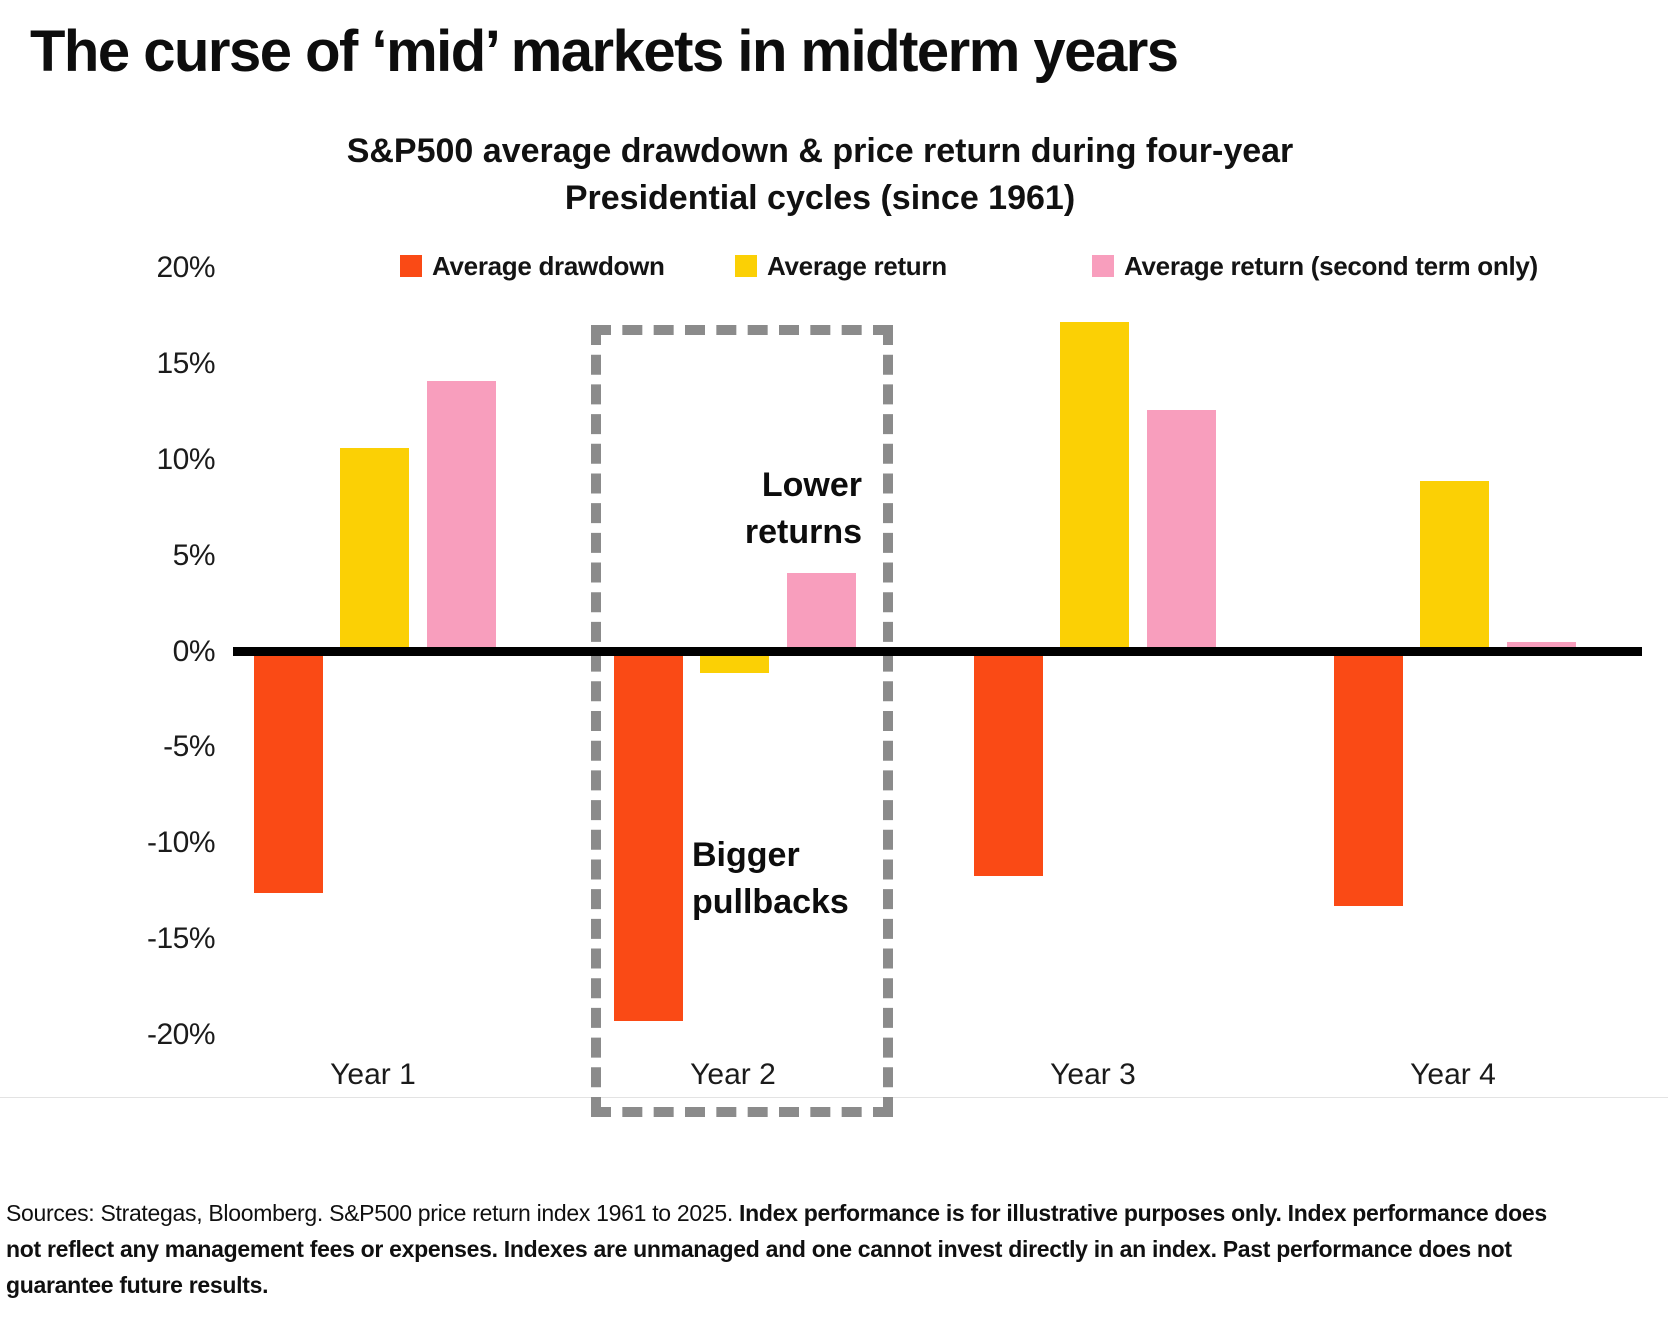 This screenshot has height=1323, width=1668. Describe the element at coordinates (548, 265) in the screenshot. I see `legend-label-average-drawdown: Average drawdown` at that location.